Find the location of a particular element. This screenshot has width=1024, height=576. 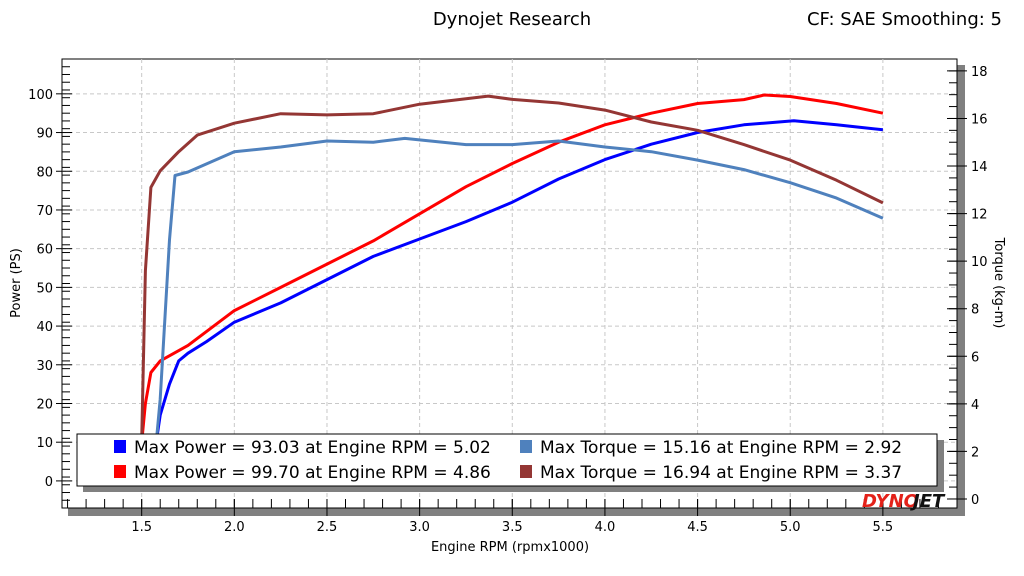

y2-tick-label: 12 is located at coordinates (979, 215).